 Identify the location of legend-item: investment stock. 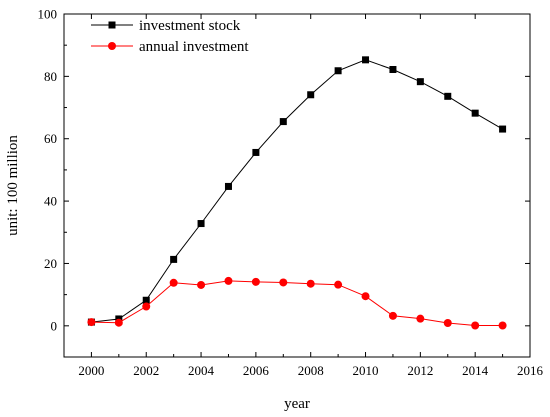
(166, 26).